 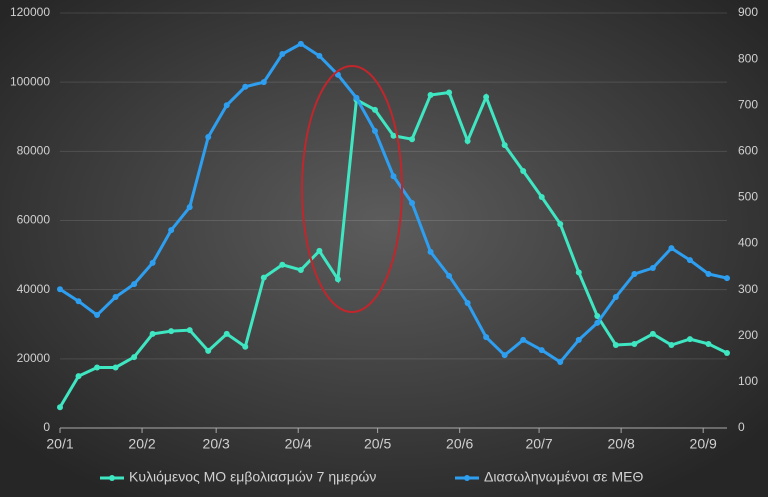 I want to click on x-tick-label: 20/2, so click(x=141, y=444).